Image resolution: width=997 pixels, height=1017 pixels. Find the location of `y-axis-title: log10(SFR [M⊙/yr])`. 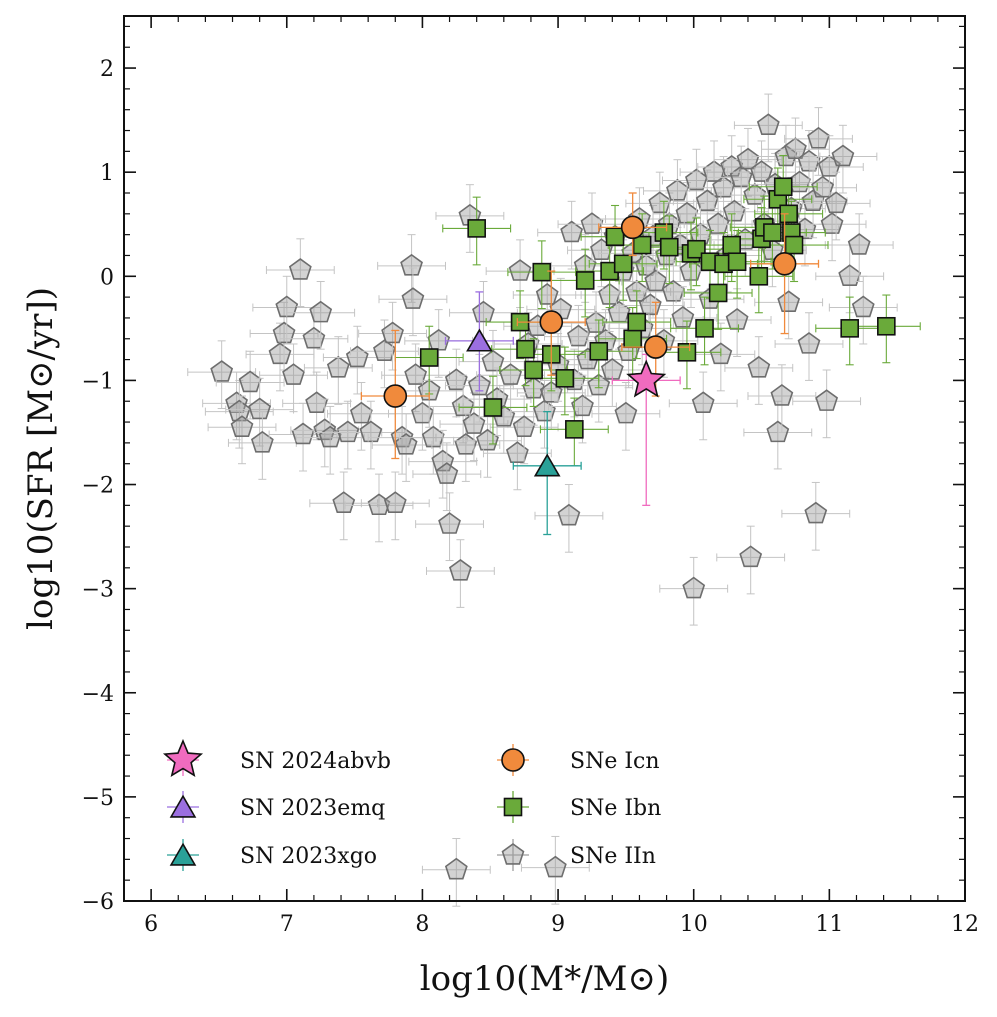

y-axis-title: log10(SFR [M⊙/yr]) is located at coordinates (41, 458).